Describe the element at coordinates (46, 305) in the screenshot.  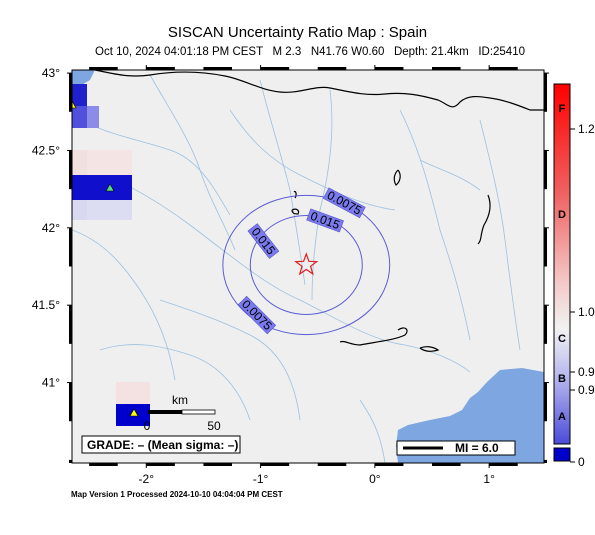
I see `lat-tick-label: 41.5°` at that location.